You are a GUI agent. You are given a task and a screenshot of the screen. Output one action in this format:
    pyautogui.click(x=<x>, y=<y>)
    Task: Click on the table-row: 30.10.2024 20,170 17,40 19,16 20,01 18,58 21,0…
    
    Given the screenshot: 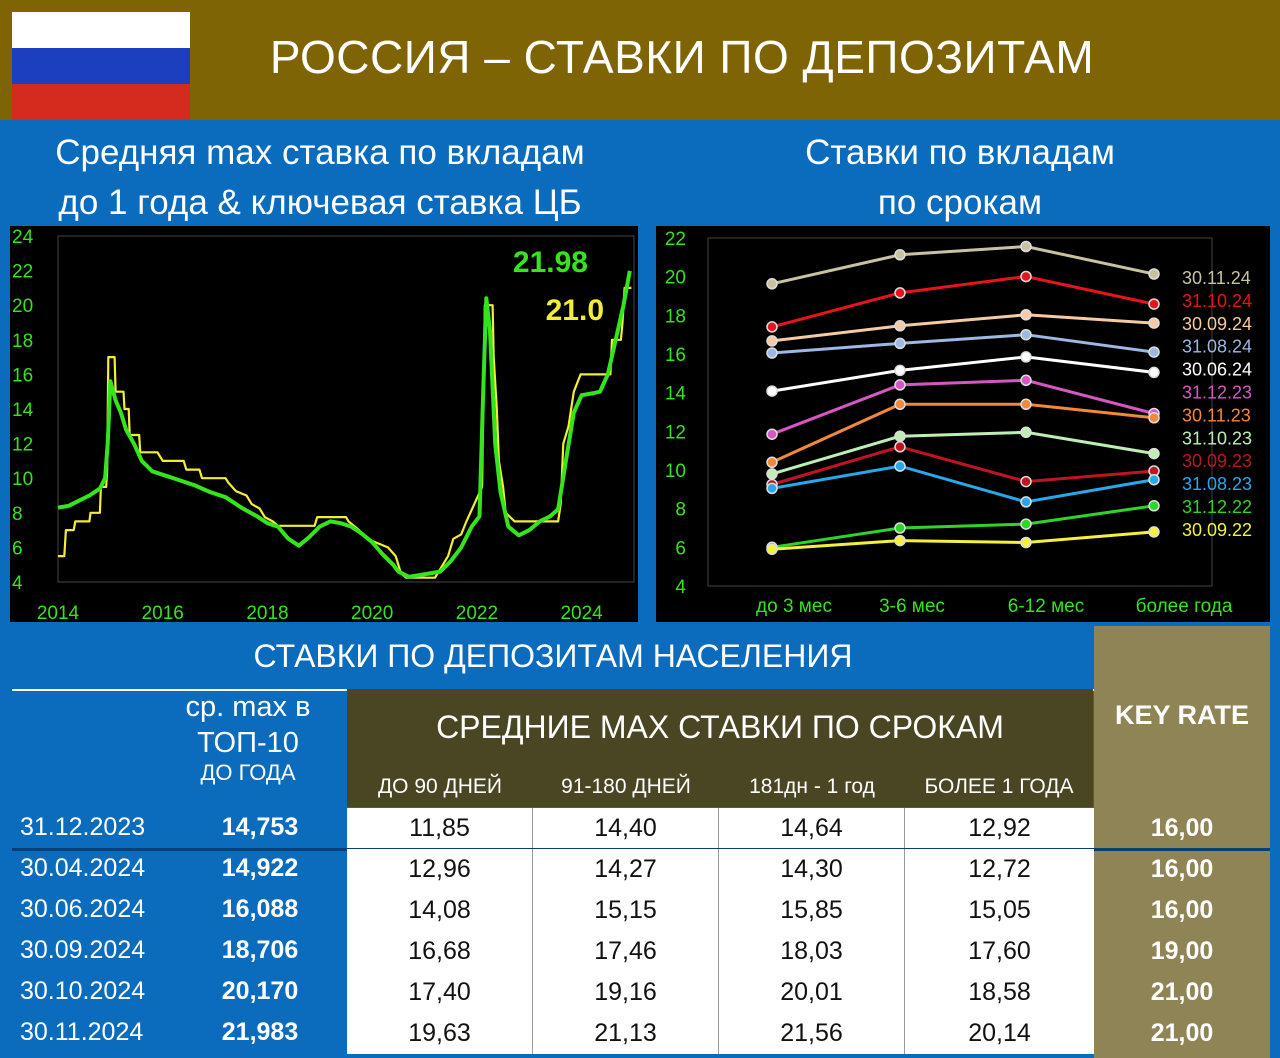 What is the action you would take?
    pyautogui.click(x=641, y=992)
    